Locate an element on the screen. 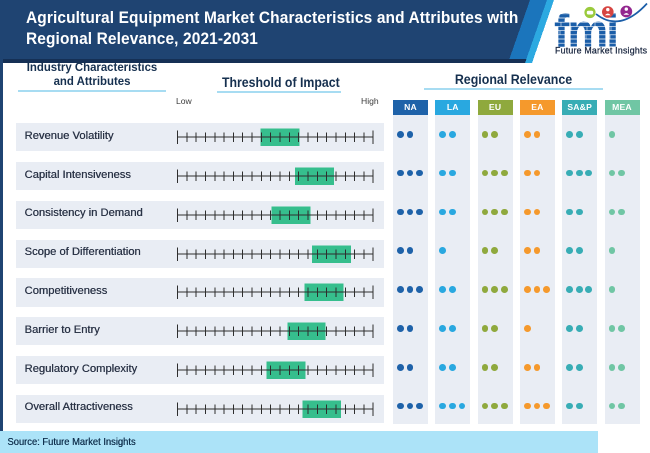 The image size is (650, 453). svg-text: Future Market Insights is located at coordinates (601, 51).